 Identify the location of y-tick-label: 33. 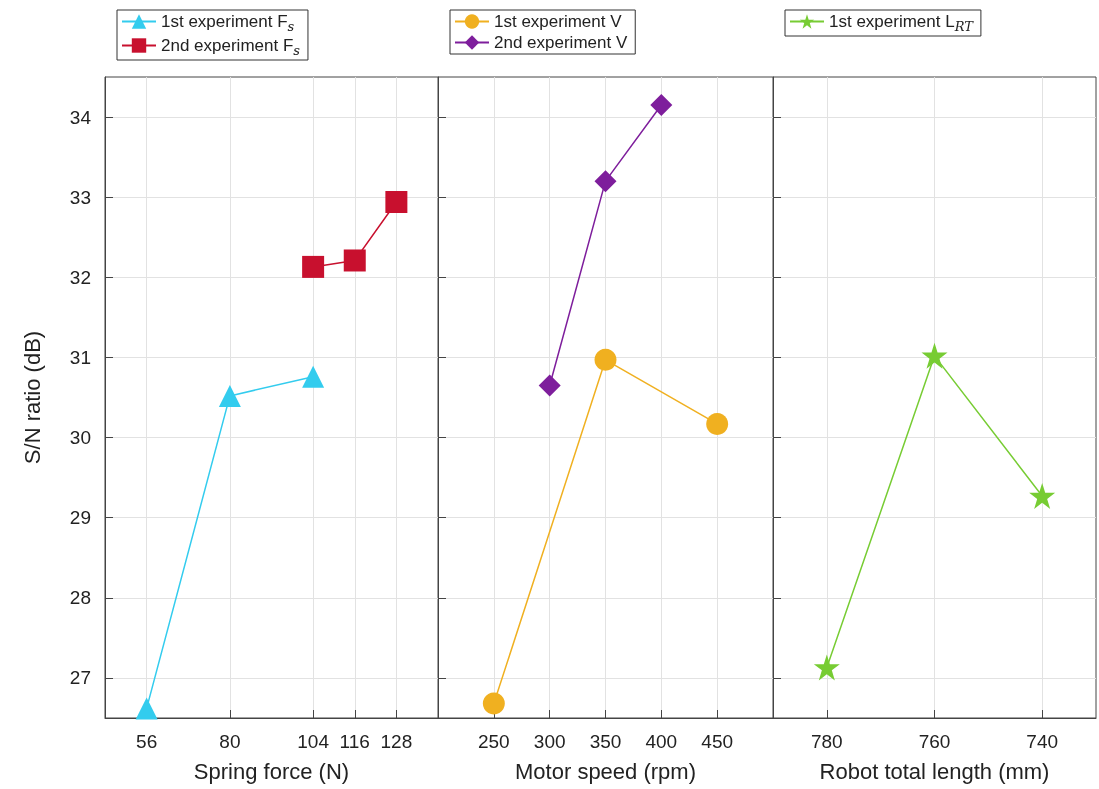
(80, 197).